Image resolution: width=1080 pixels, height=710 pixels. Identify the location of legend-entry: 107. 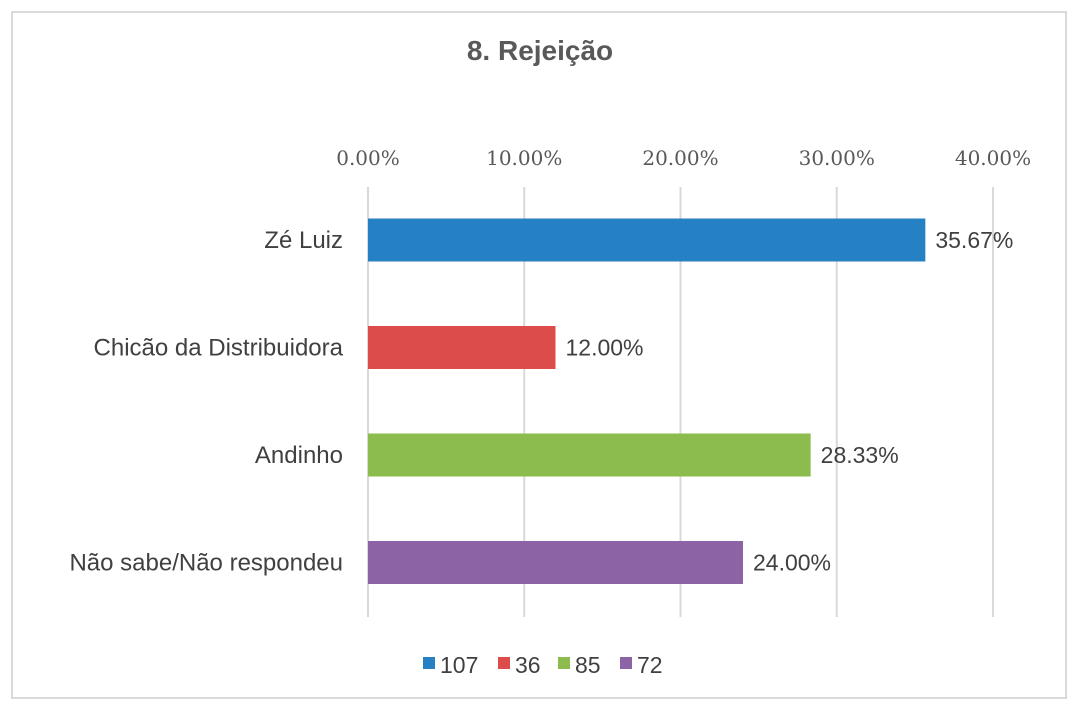
(459, 665).